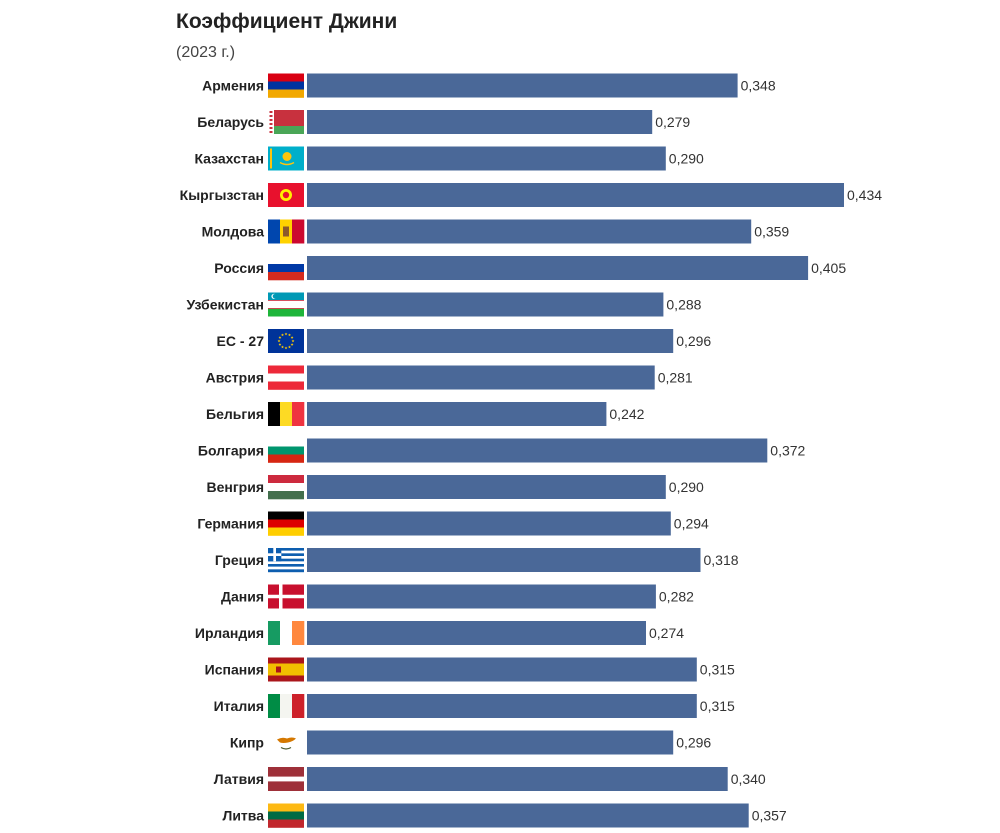 Image resolution: width=1000 pixels, height=833 pixels. I want to click on value-label: 0,359, so click(771, 232).